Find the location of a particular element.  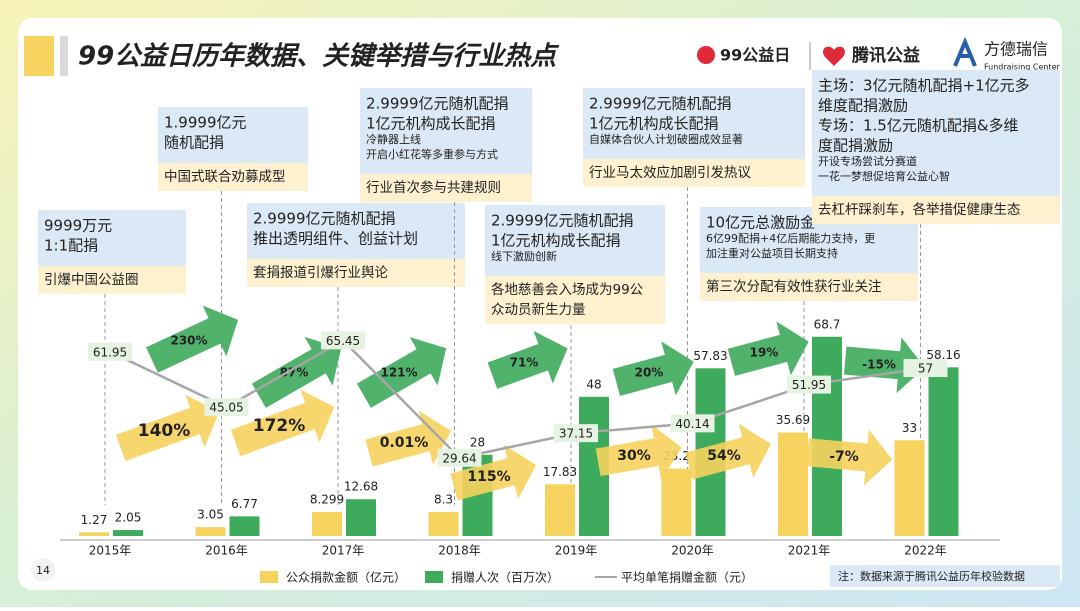

growth-label: 115% is located at coordinates (488, 477).